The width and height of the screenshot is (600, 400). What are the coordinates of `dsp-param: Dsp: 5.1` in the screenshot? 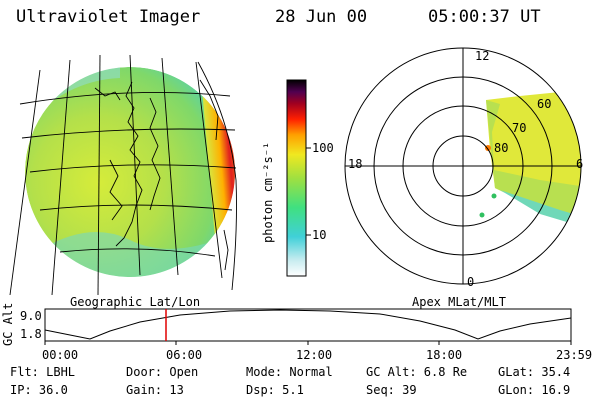 It's located at (275, 390).